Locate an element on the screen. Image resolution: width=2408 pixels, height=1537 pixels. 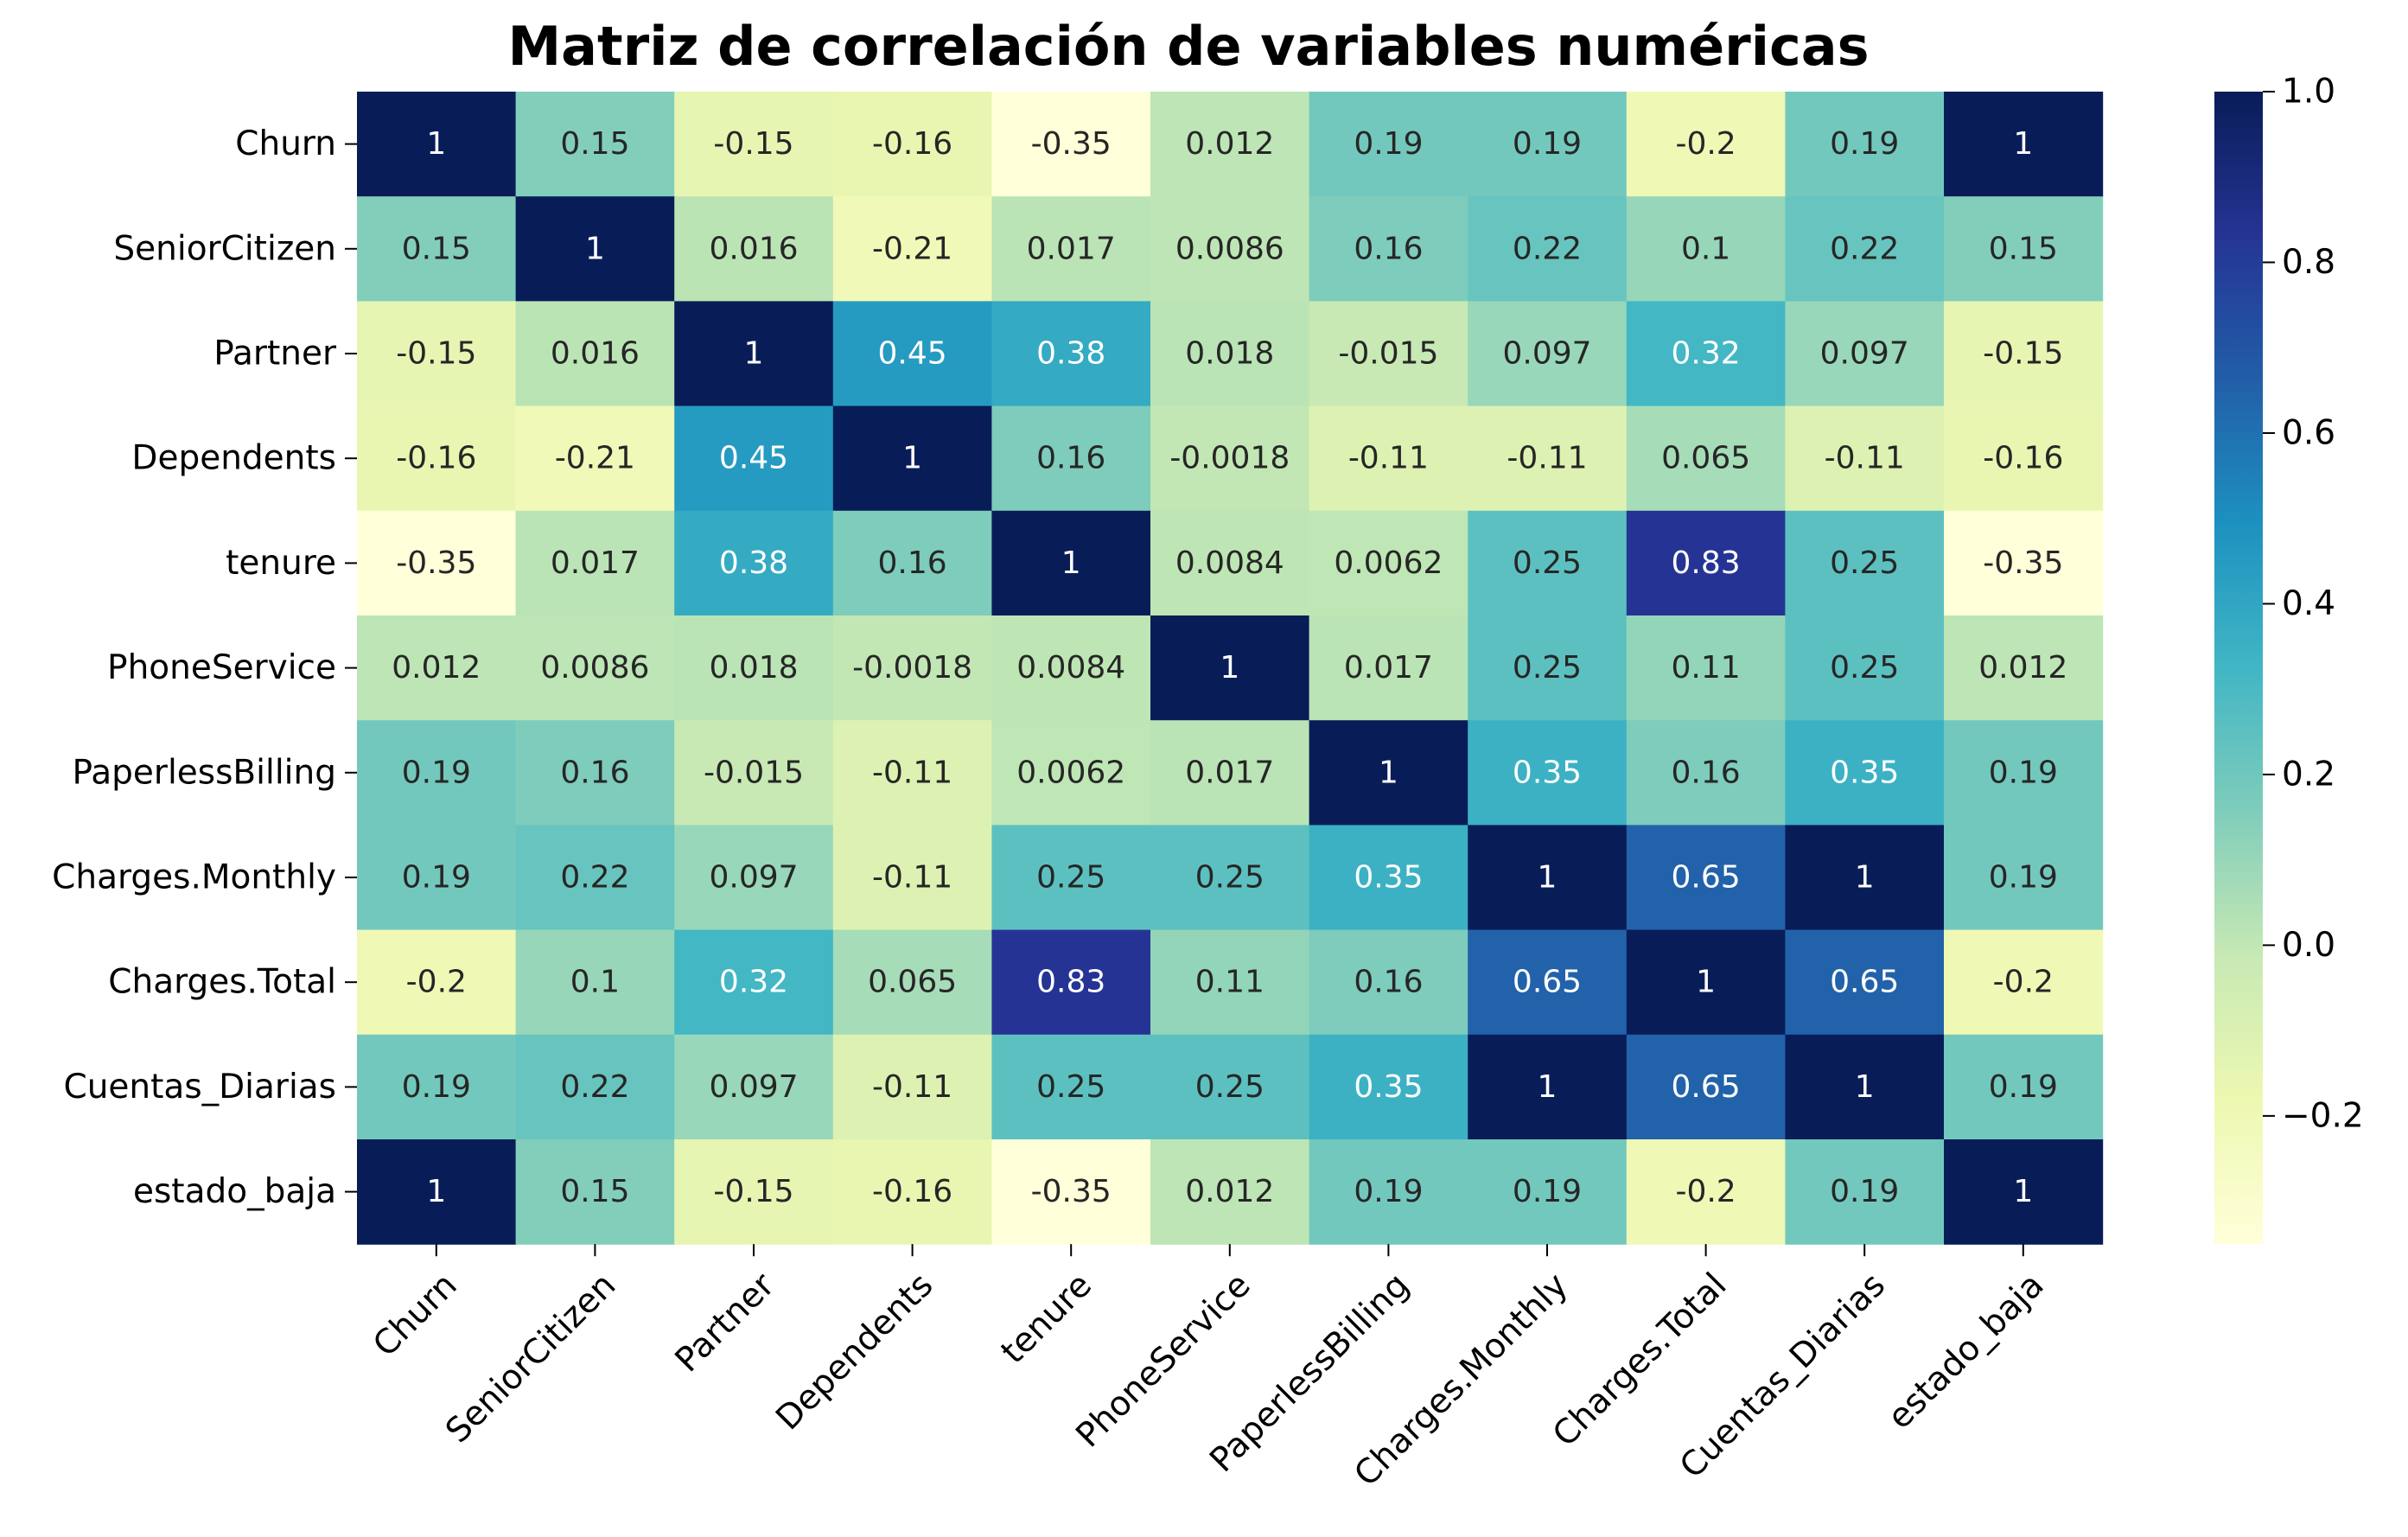
cell-value-label: 0.065 is located at coordinates (912, 983).